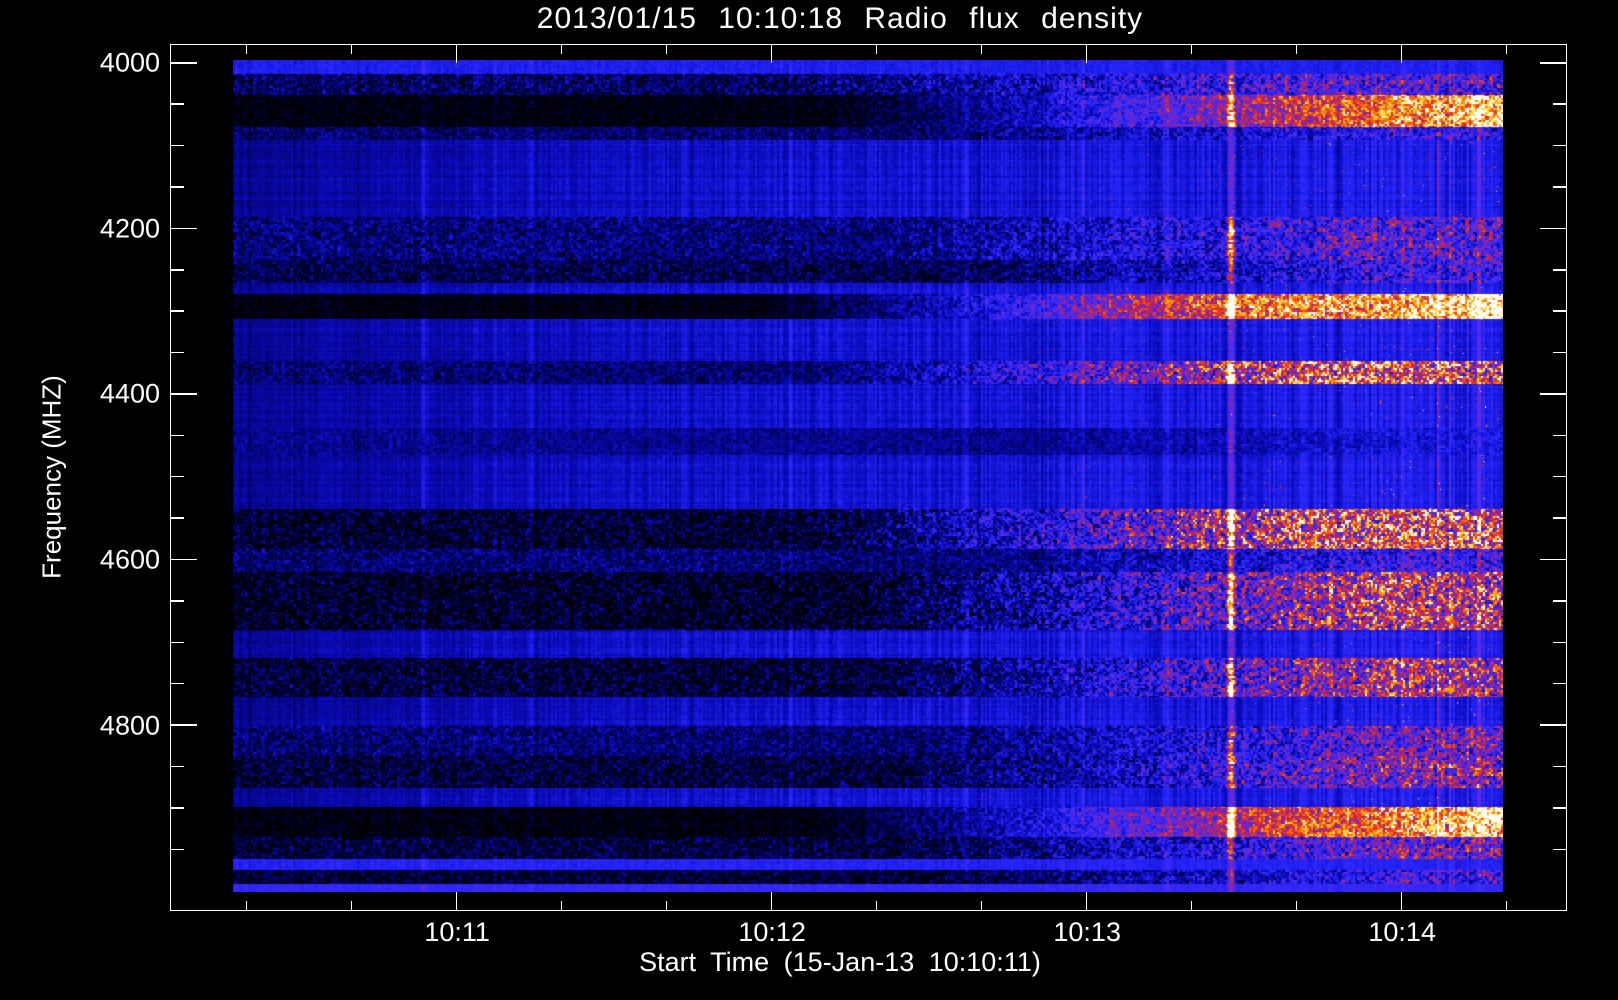 This screenshot has height=1000, width=1618. Describe the element at coordinates (129, 725) in the screenshot. I see `y-tick-label: 4800` at that location.